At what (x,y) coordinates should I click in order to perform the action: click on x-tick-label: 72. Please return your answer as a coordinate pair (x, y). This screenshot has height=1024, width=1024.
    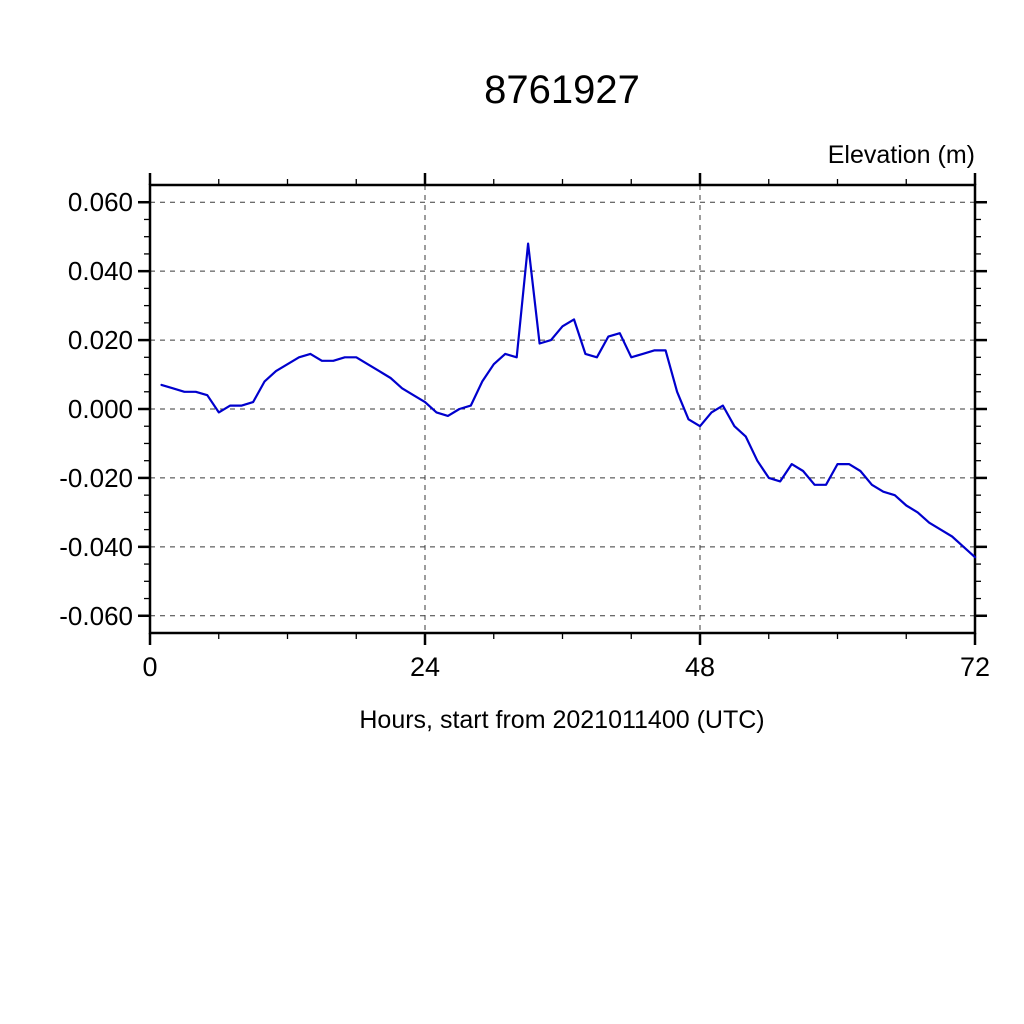
    Looking at the image, I should click on (975, 667).